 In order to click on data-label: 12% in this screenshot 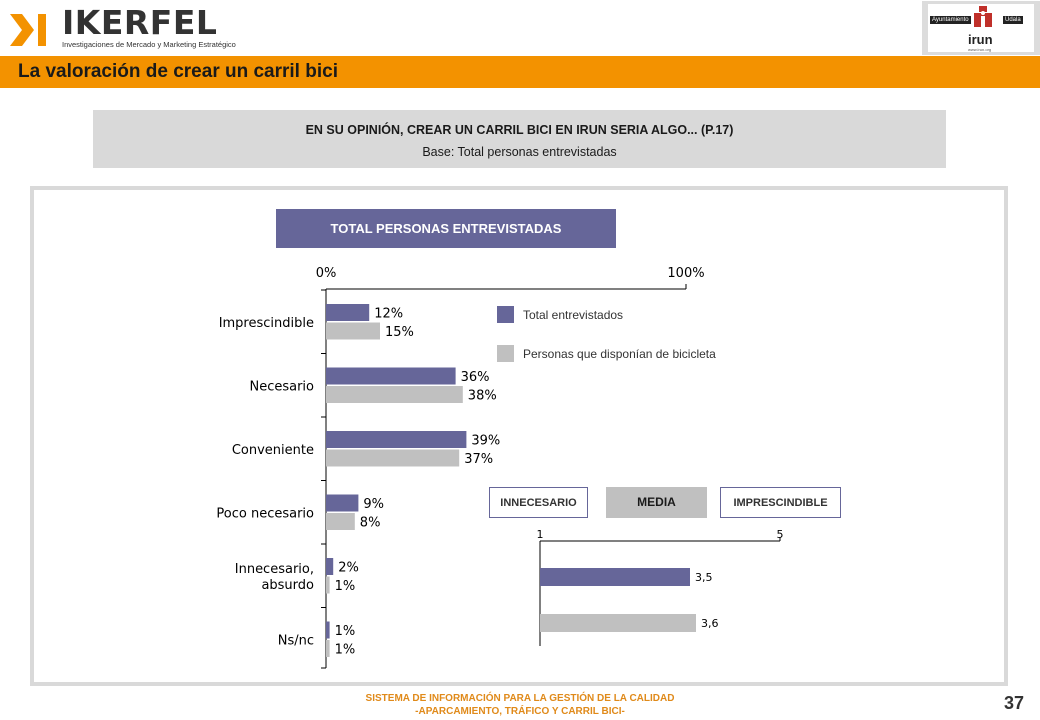, I will do `click(388, 314)`.